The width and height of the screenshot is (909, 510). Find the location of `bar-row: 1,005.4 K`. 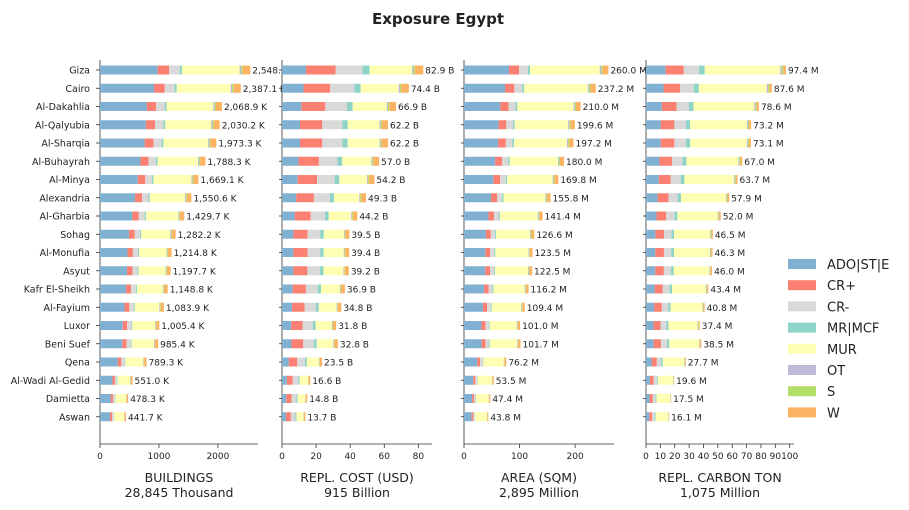

bar-row: 1,005.4 K is located at coordinates (152, 326).